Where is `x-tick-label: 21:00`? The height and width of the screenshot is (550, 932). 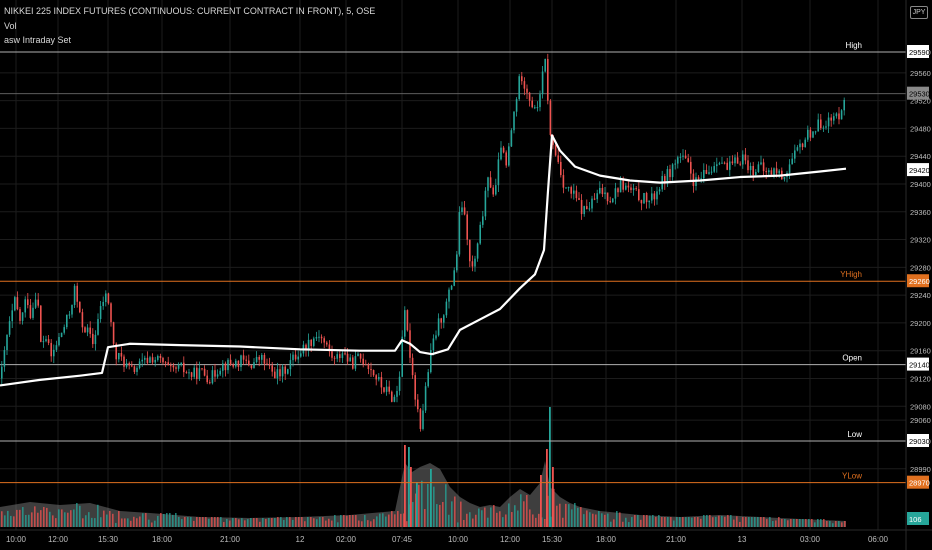 x-tick-label: 21:00 is located at coordinates (676, 539).